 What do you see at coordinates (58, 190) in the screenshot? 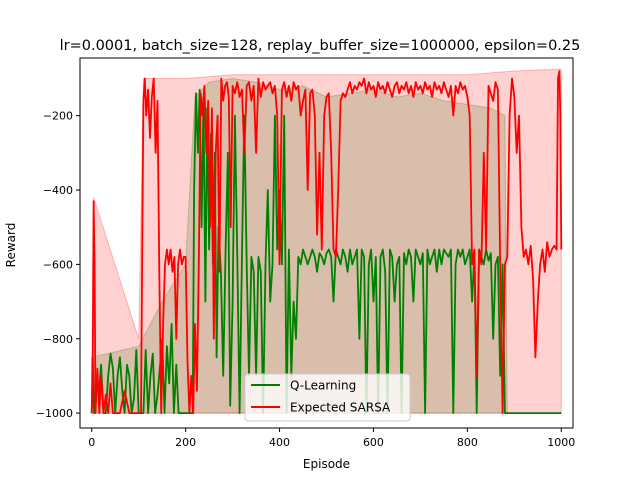
I see `y-tick-label: −400` at bounding box center [58, 190].